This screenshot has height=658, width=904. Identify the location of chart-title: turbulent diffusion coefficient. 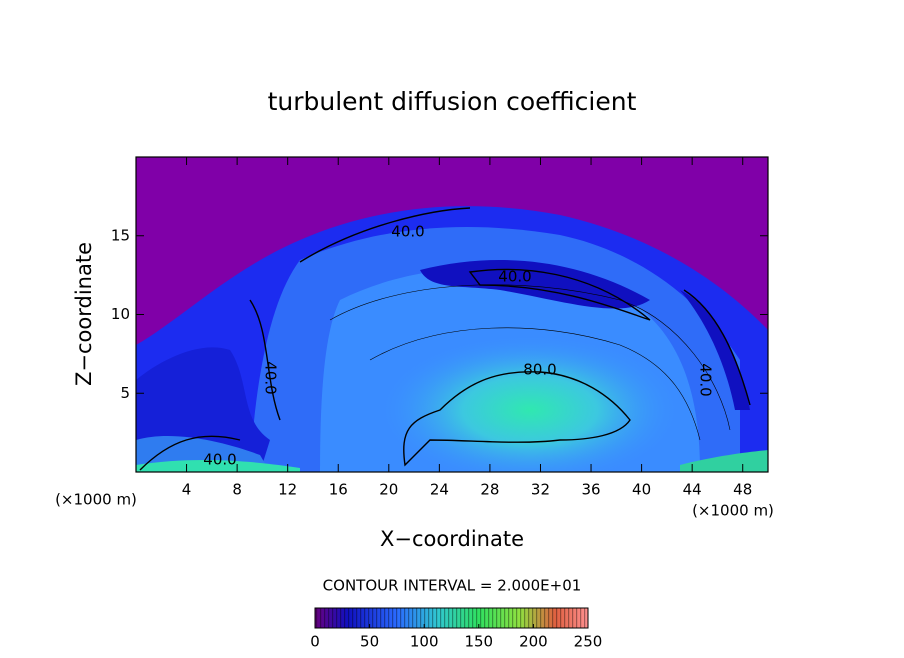
(452, 101).